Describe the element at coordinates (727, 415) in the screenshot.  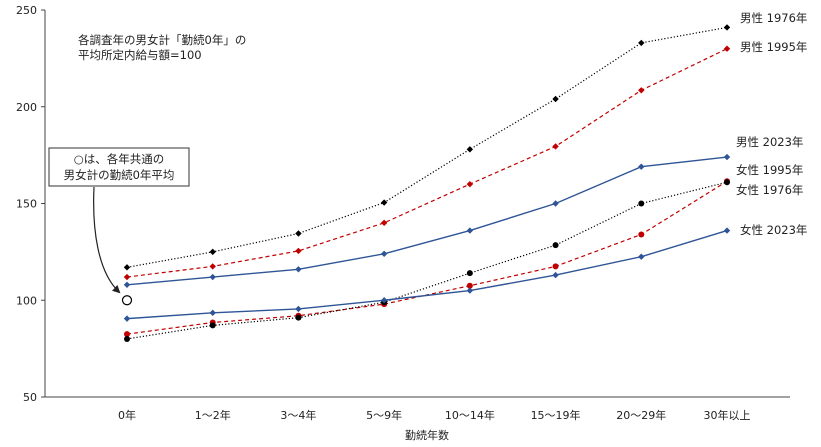
I see `x-tick-label: 30年以上` at that location.